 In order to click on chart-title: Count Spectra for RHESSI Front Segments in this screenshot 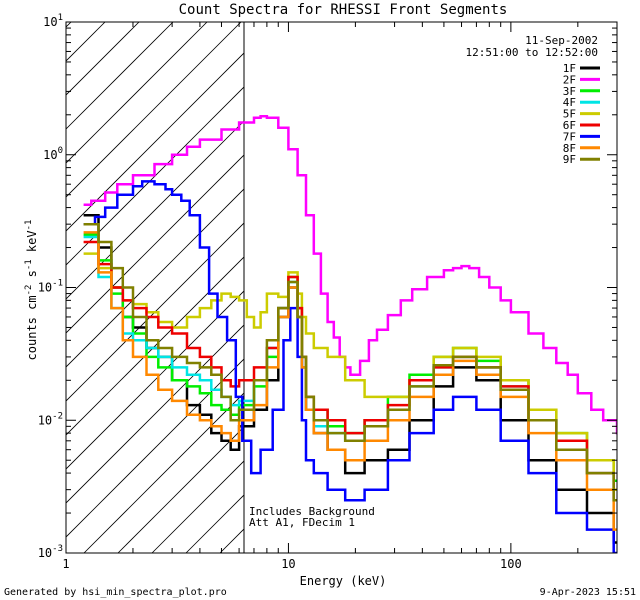, I will do `click(343, 10)`.